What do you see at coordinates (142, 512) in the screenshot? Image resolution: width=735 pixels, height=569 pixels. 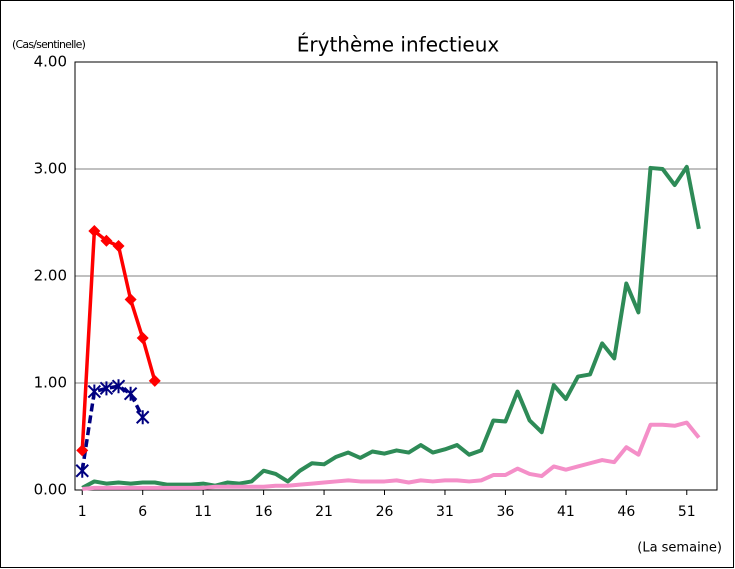 I see `x-tick-label: 6` at bounding box center [142, 512].